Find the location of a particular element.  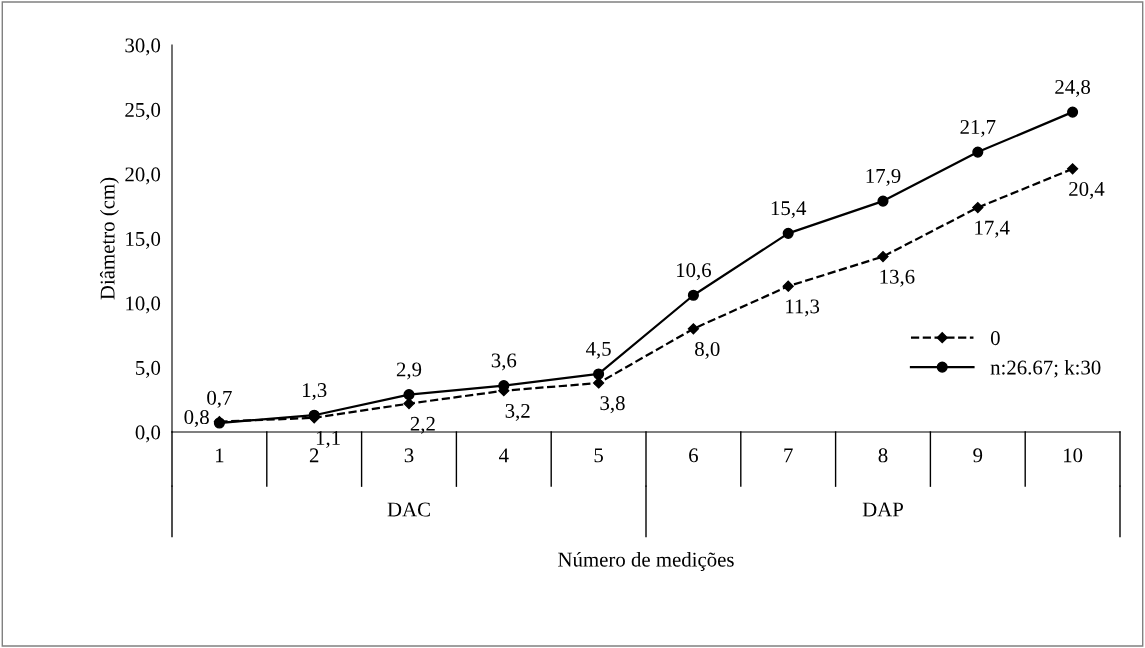

x-tick-label: 1 is located at coordinates (220, 455).